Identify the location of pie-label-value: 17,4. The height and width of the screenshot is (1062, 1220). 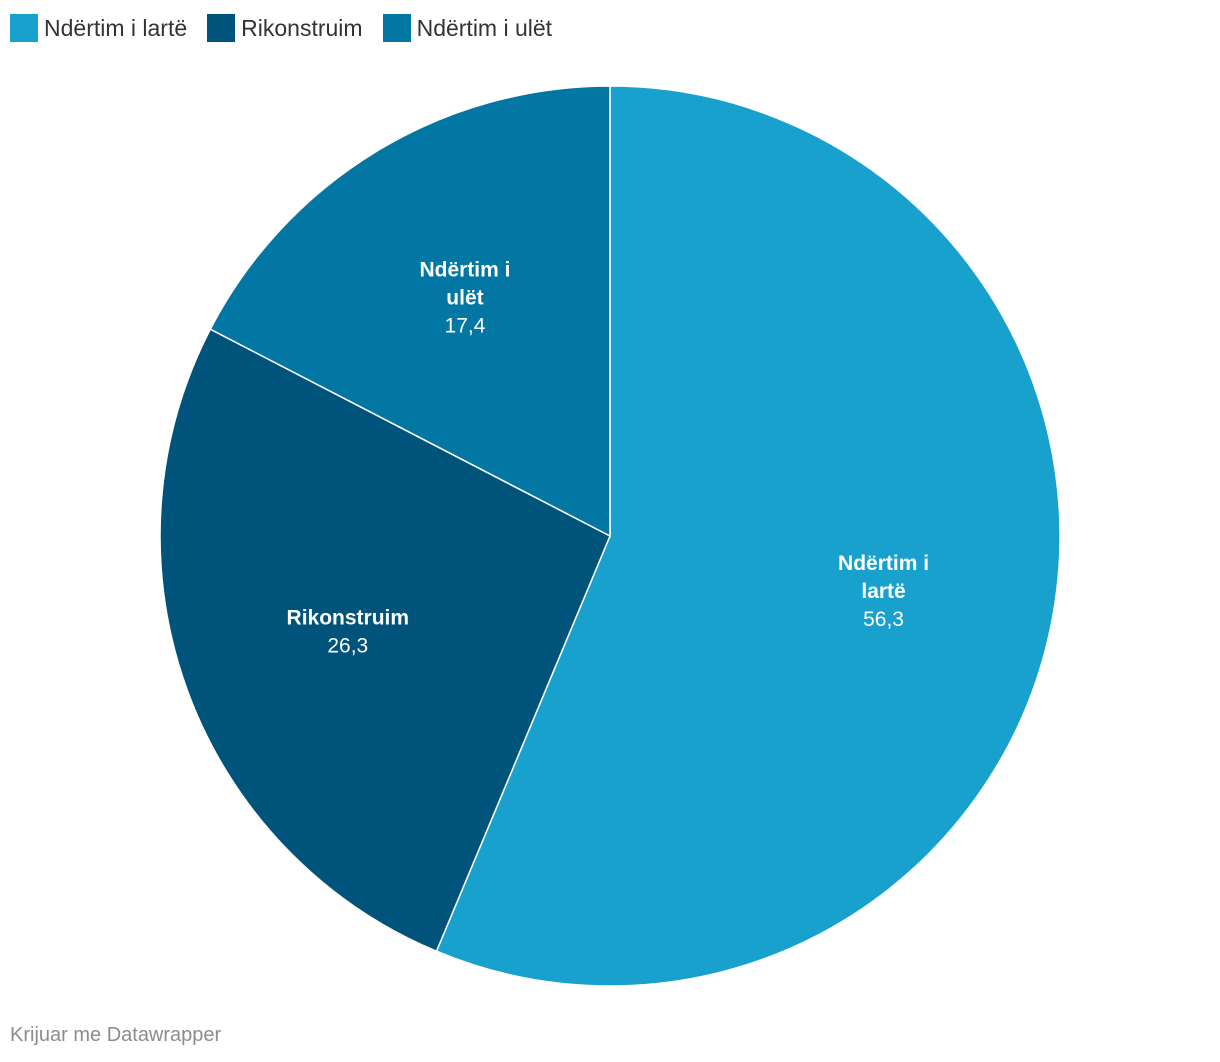
(465, 326).